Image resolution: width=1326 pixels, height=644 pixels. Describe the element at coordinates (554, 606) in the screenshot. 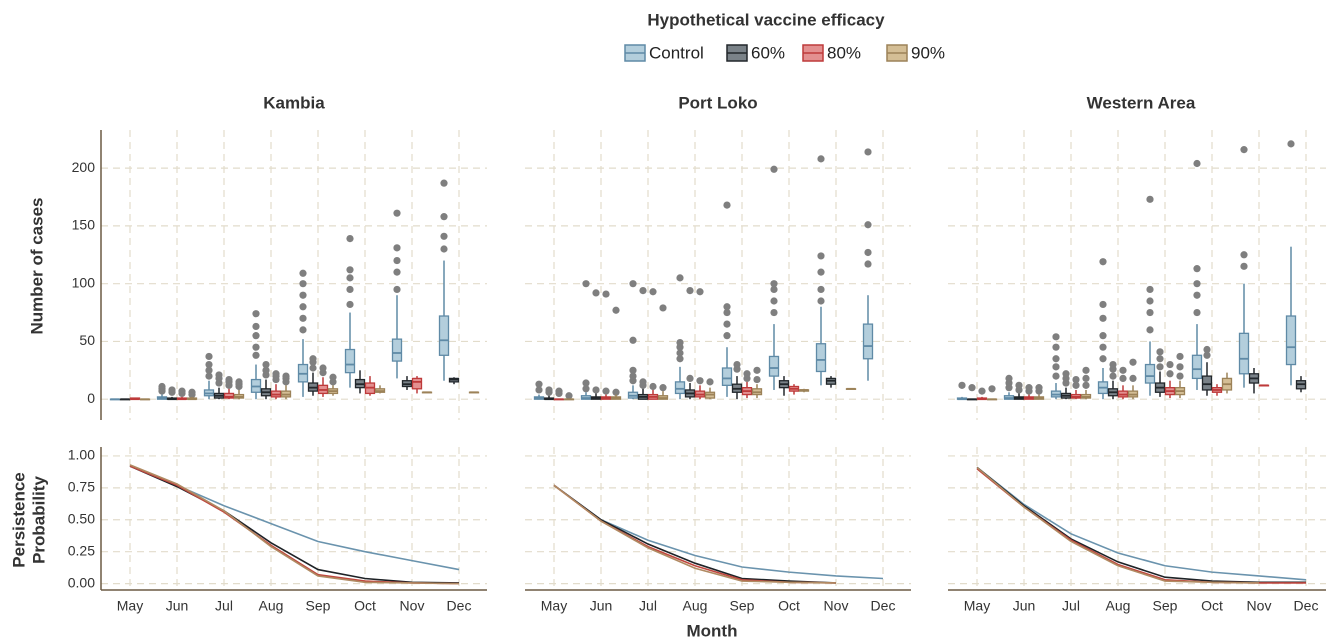

I see `x-tick-label: May` at that location.